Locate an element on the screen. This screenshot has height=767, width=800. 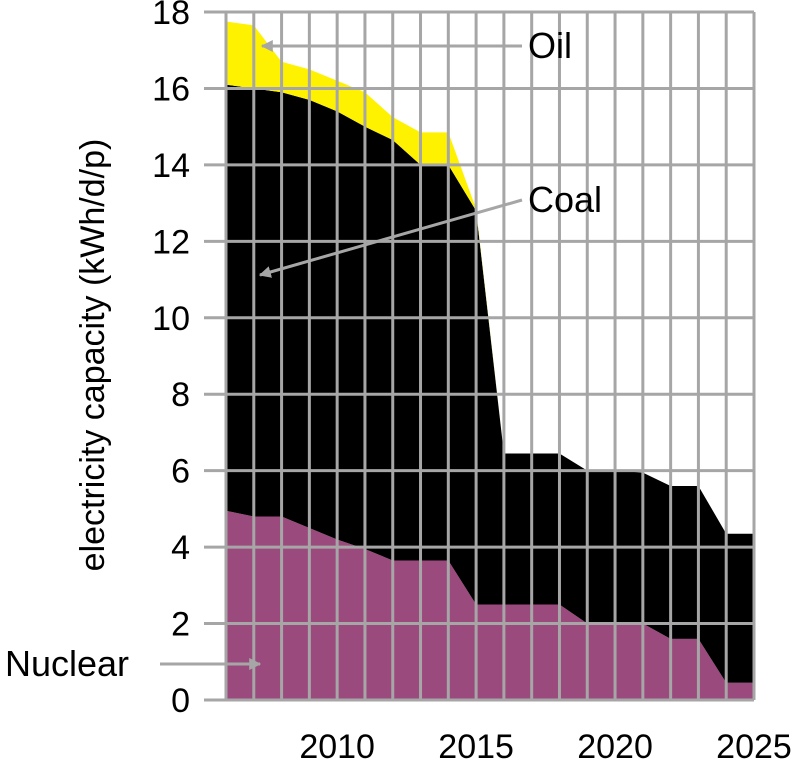
y-tick-label: 14 is located at coordinates (171, 166).